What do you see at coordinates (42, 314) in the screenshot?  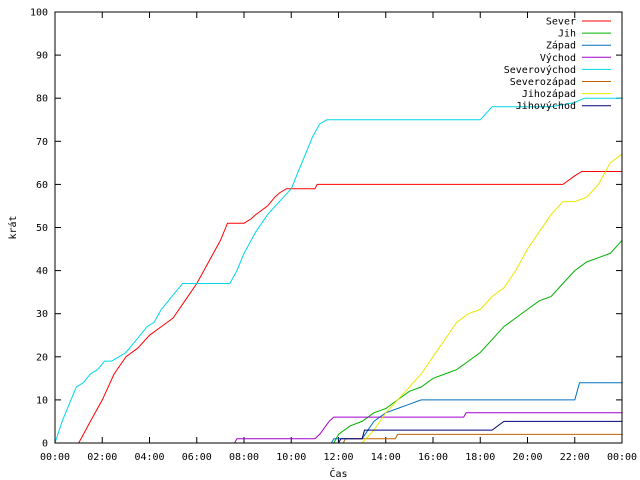 I see `y-tick-label: 30` at bounding box center [42, 314].